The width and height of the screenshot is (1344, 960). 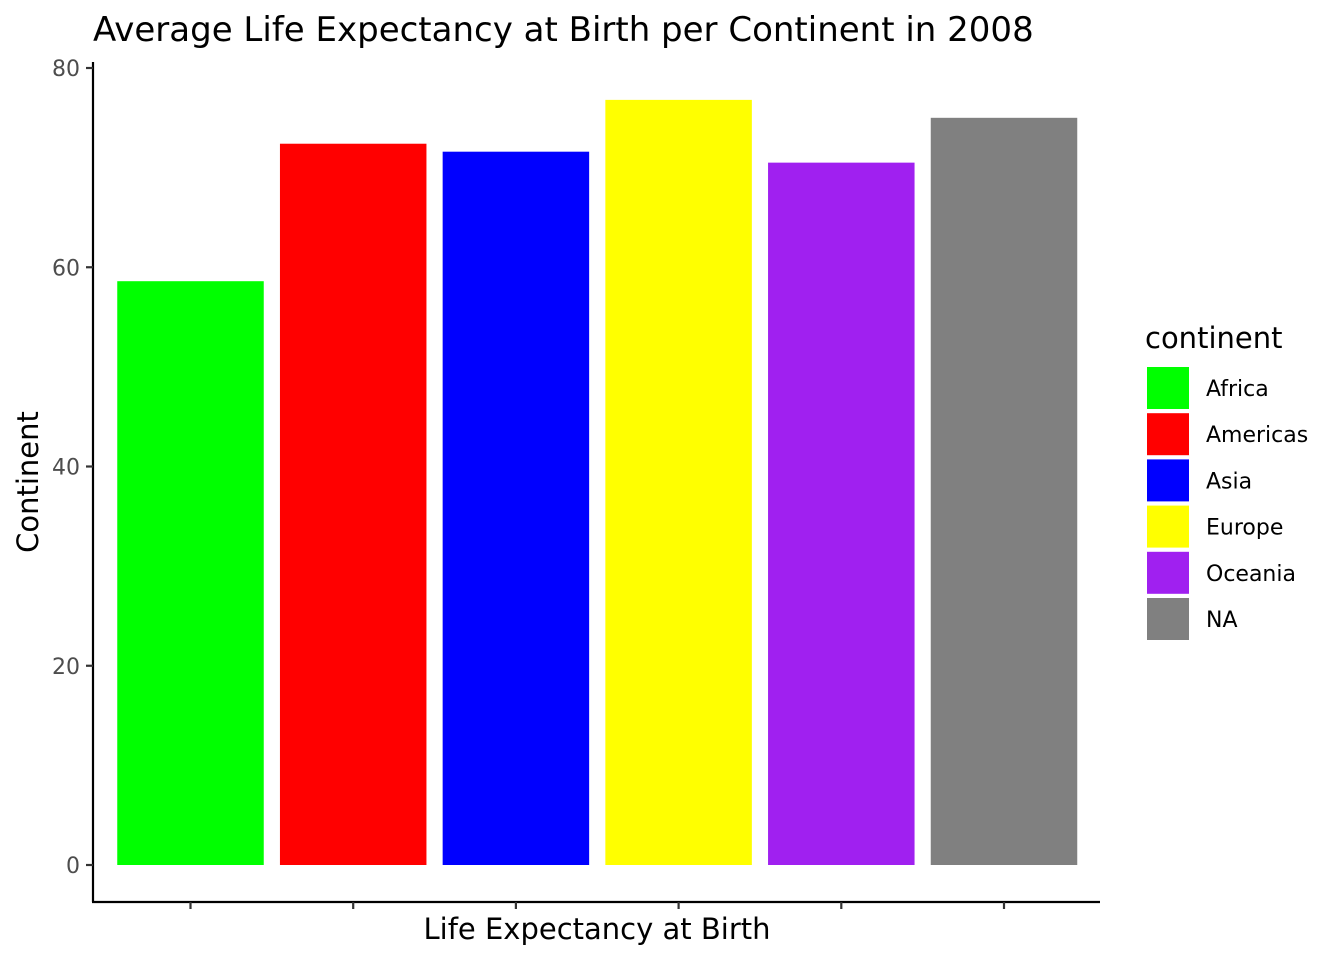 What do you see at coordinates (1213, 338) in the screenshot?
I see `legend-title: continent` at bounding box center [1213, 338].